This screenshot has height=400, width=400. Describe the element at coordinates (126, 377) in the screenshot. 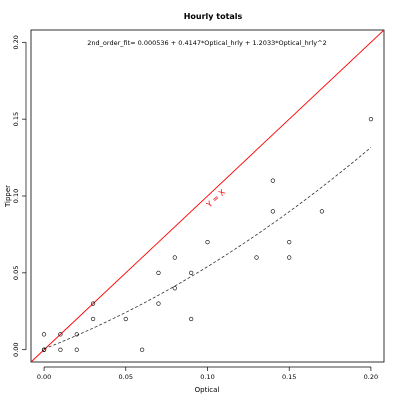

I see `x-tick-label: 0.05` at that location.